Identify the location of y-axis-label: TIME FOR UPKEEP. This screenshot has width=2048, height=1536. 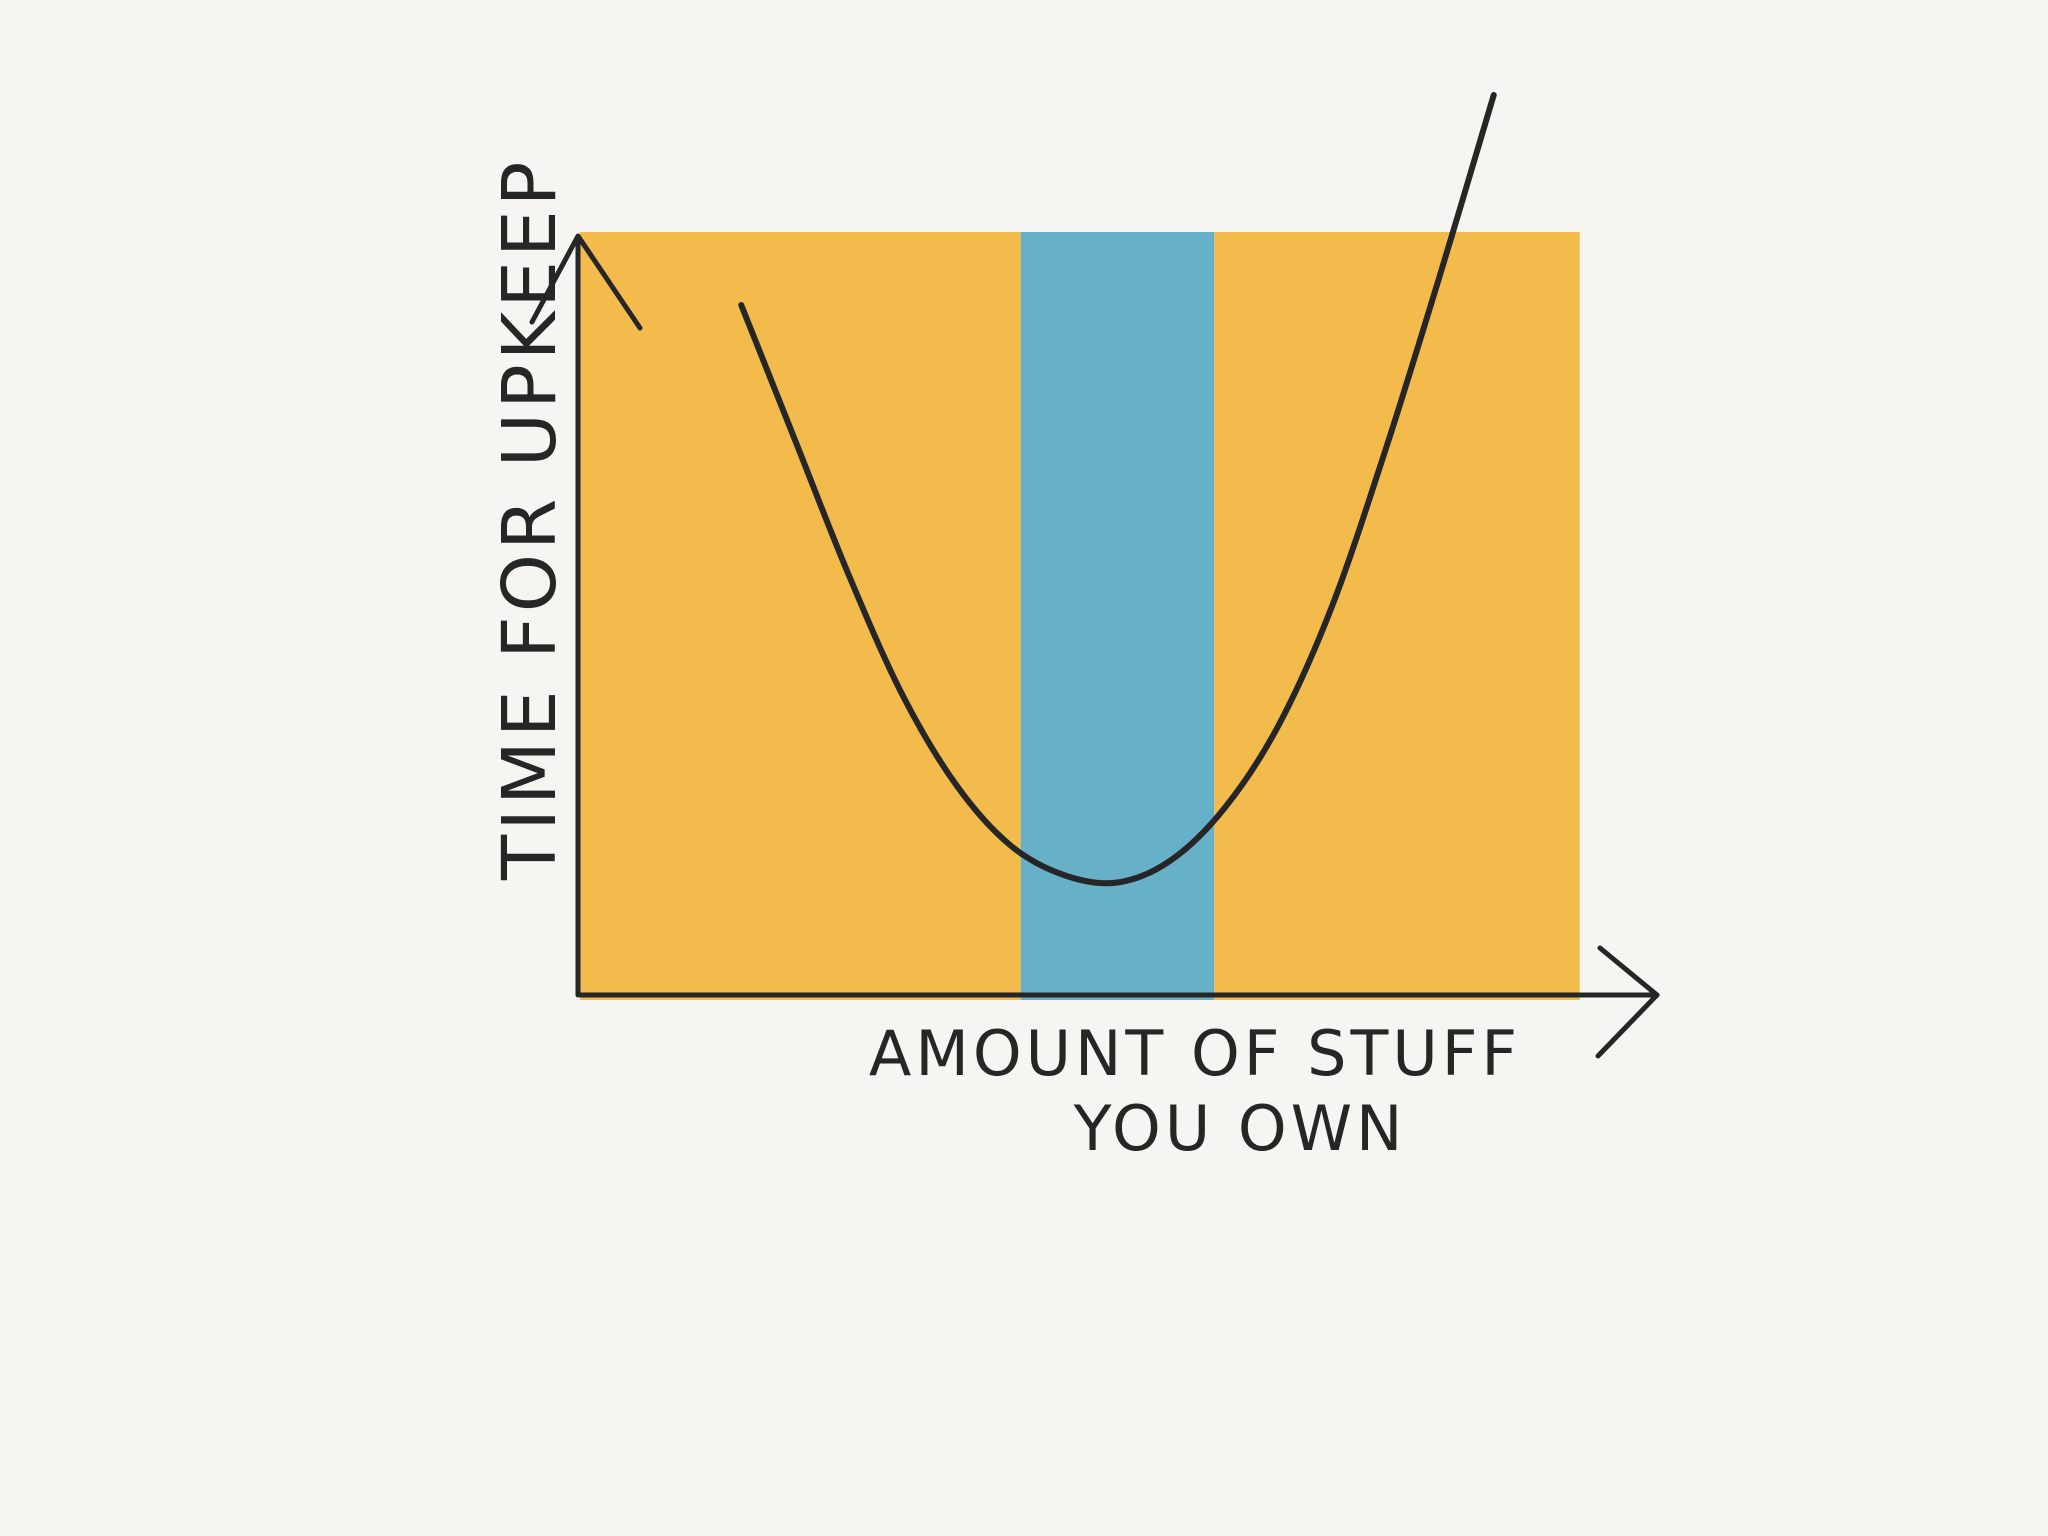
(530, 519).